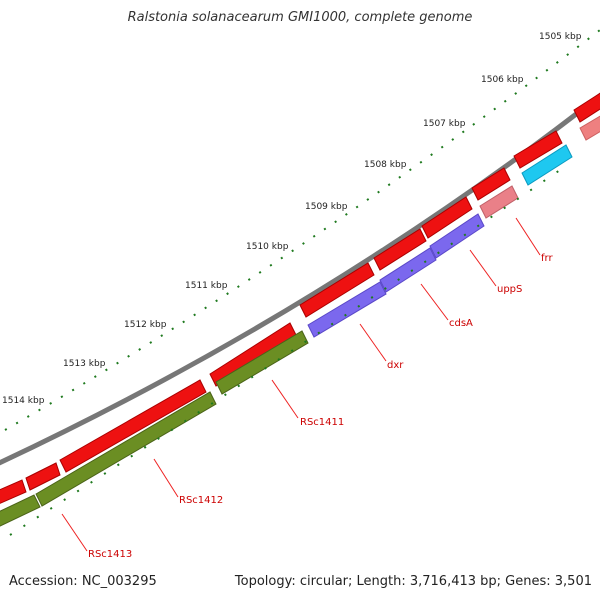  What do you see at coordinates (110, 554) in the screenshot?
I see `gene-label-rsc1413: RSc1413` at bounding box center [110, 554].